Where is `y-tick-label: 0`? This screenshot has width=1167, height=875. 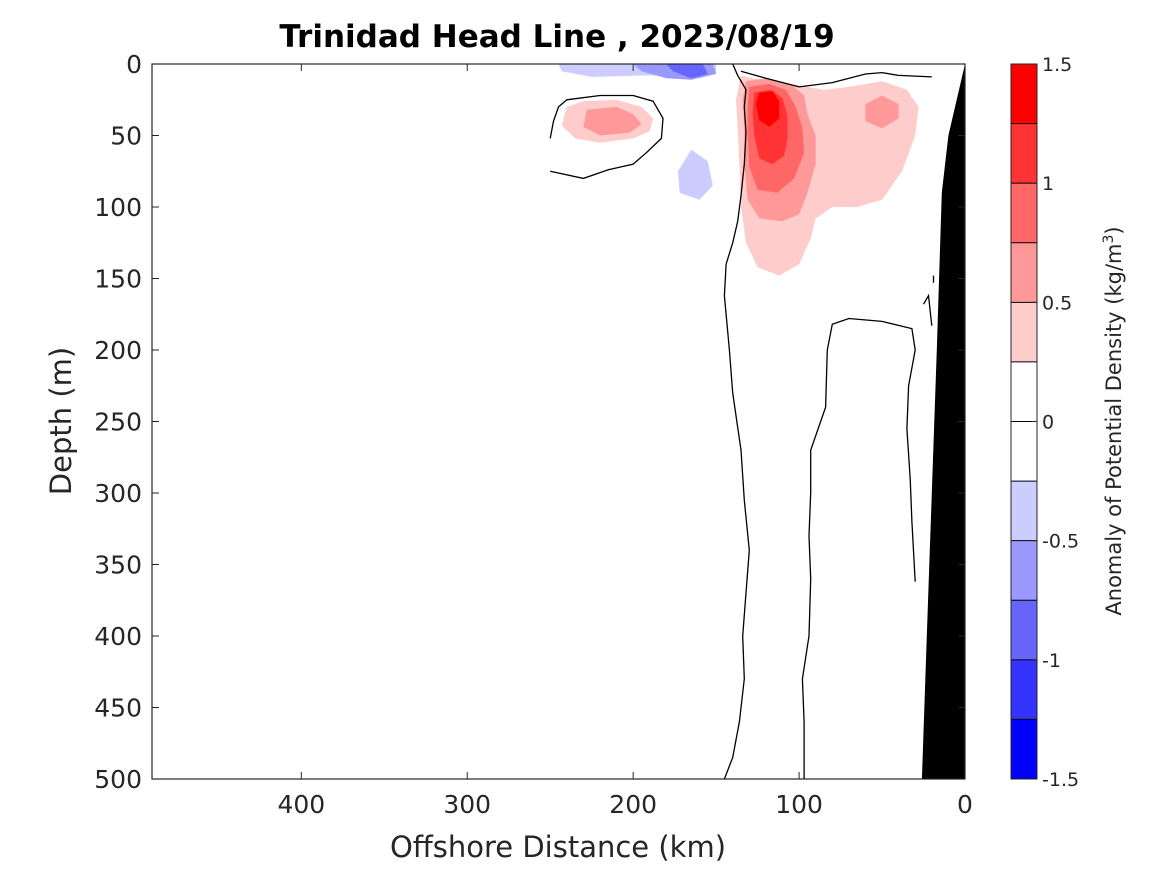 y-tick-label: 0 is located at coordinates (134, 64).